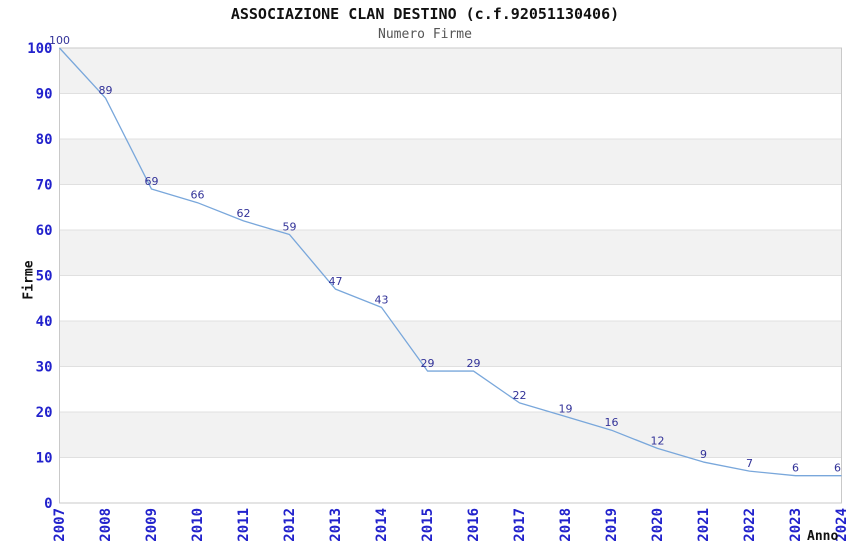 This screenshot has height=550, width=850. I want to click on y-axis-title: Firme, so click(29, 280).